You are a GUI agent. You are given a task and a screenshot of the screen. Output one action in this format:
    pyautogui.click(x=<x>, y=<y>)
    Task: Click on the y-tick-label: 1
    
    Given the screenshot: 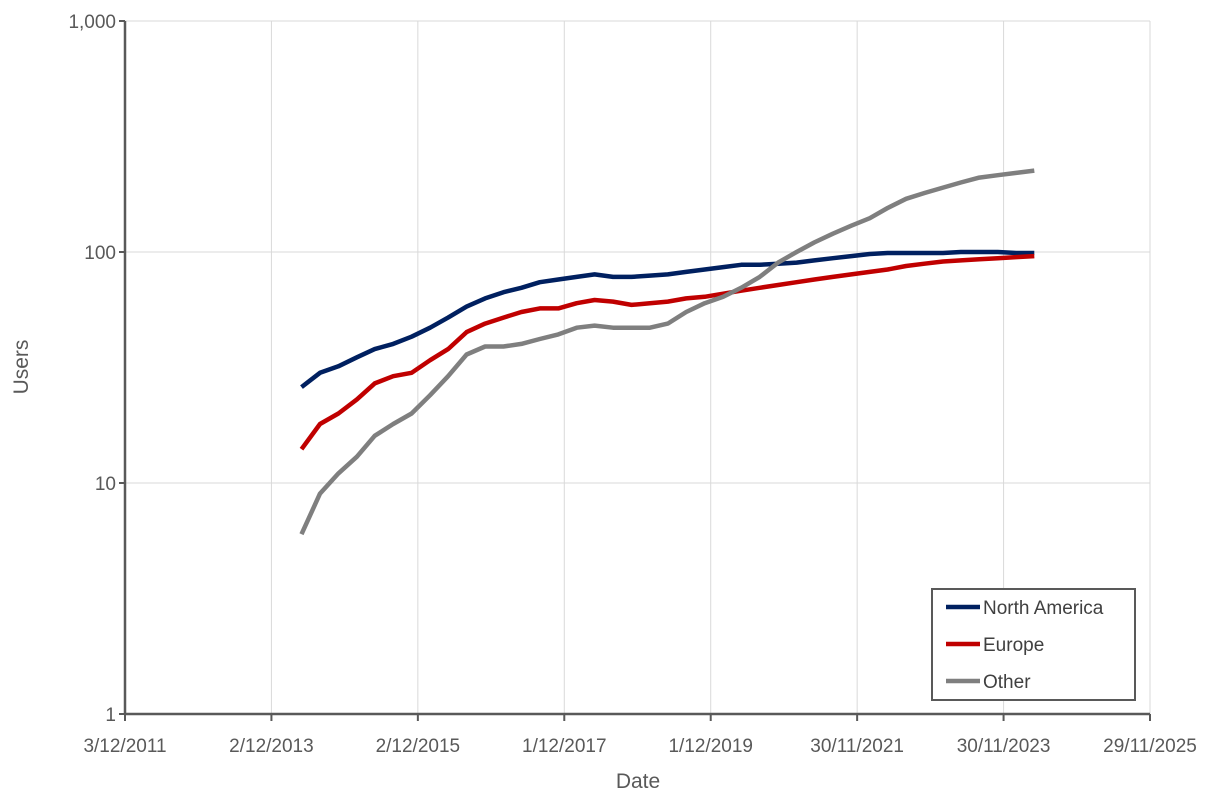 What is the action you would take?
    pyautogui.click(x=110, y=715)
    